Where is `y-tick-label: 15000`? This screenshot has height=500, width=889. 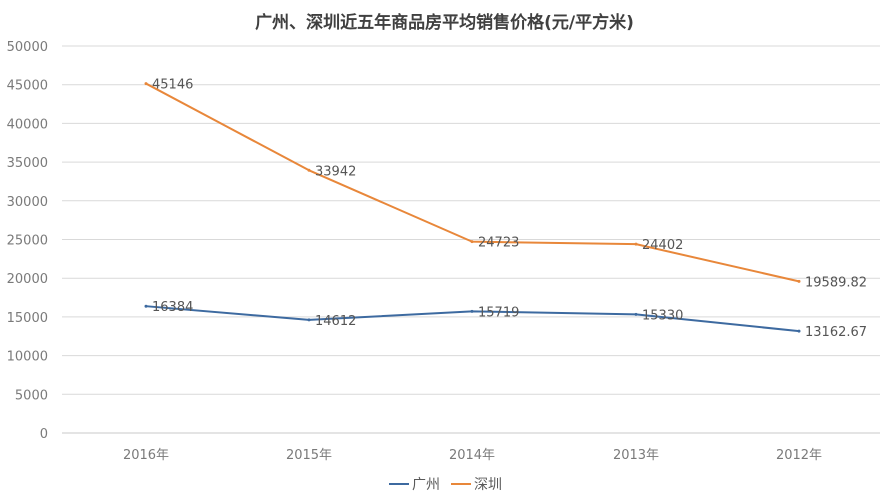 y-tick-label: 15000 is located at coordinates (27, 318).